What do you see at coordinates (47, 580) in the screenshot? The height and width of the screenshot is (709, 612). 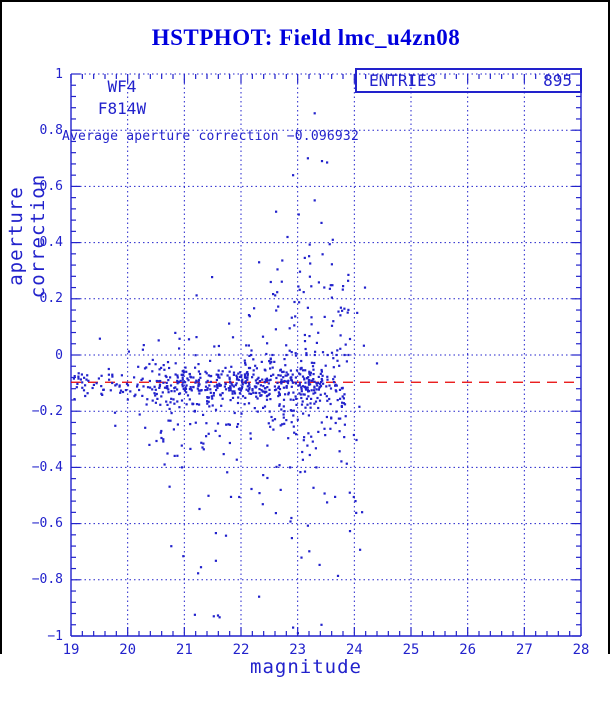 I see `y-tick-label: −0.8` at bounding box center [47, 580].